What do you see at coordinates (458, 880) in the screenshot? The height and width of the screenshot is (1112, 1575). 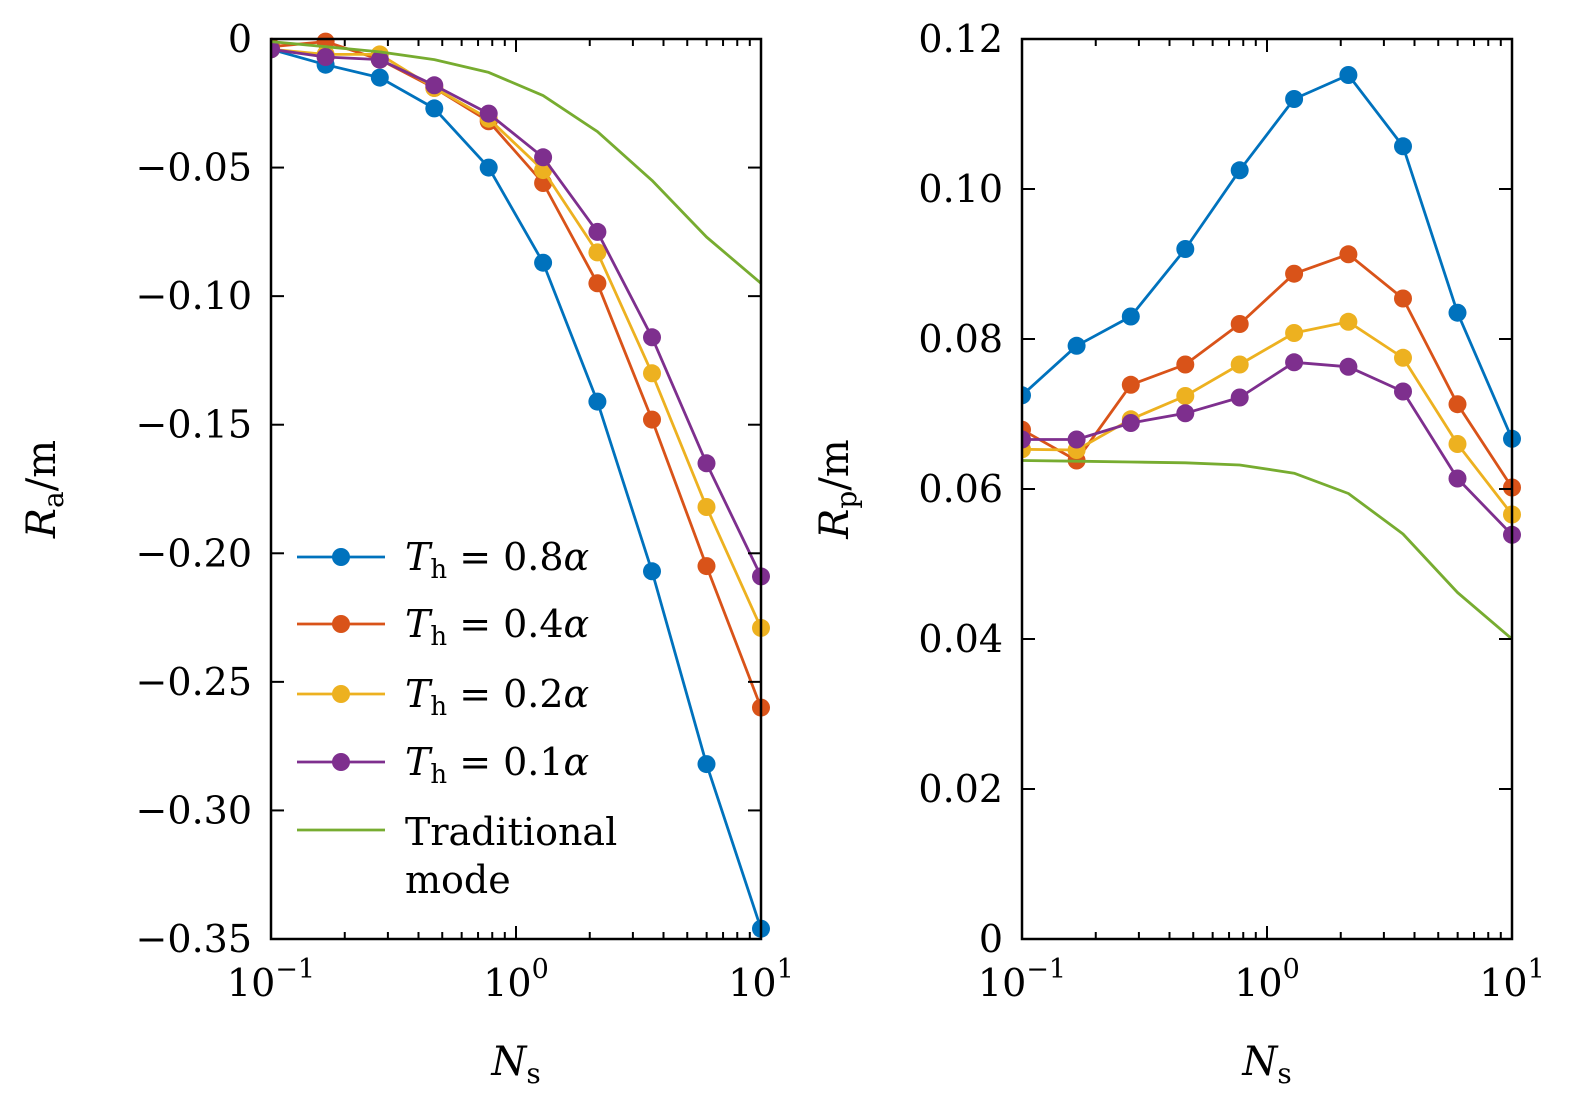 I see `legend-label: mode` at bounding box center [458, 880].